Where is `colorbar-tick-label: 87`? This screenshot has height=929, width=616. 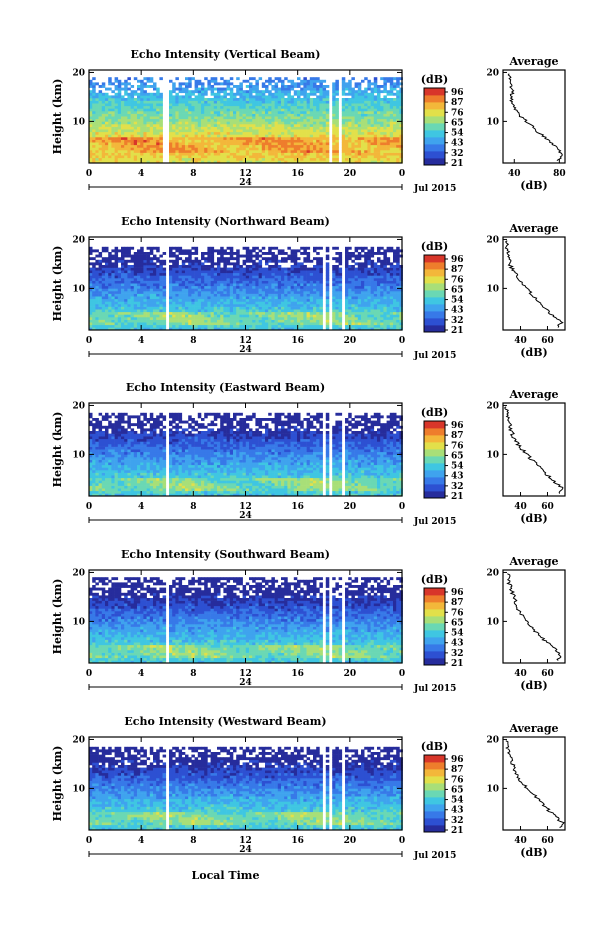 colorbar-tick-label: 87 is located at coordinates (457, 103).